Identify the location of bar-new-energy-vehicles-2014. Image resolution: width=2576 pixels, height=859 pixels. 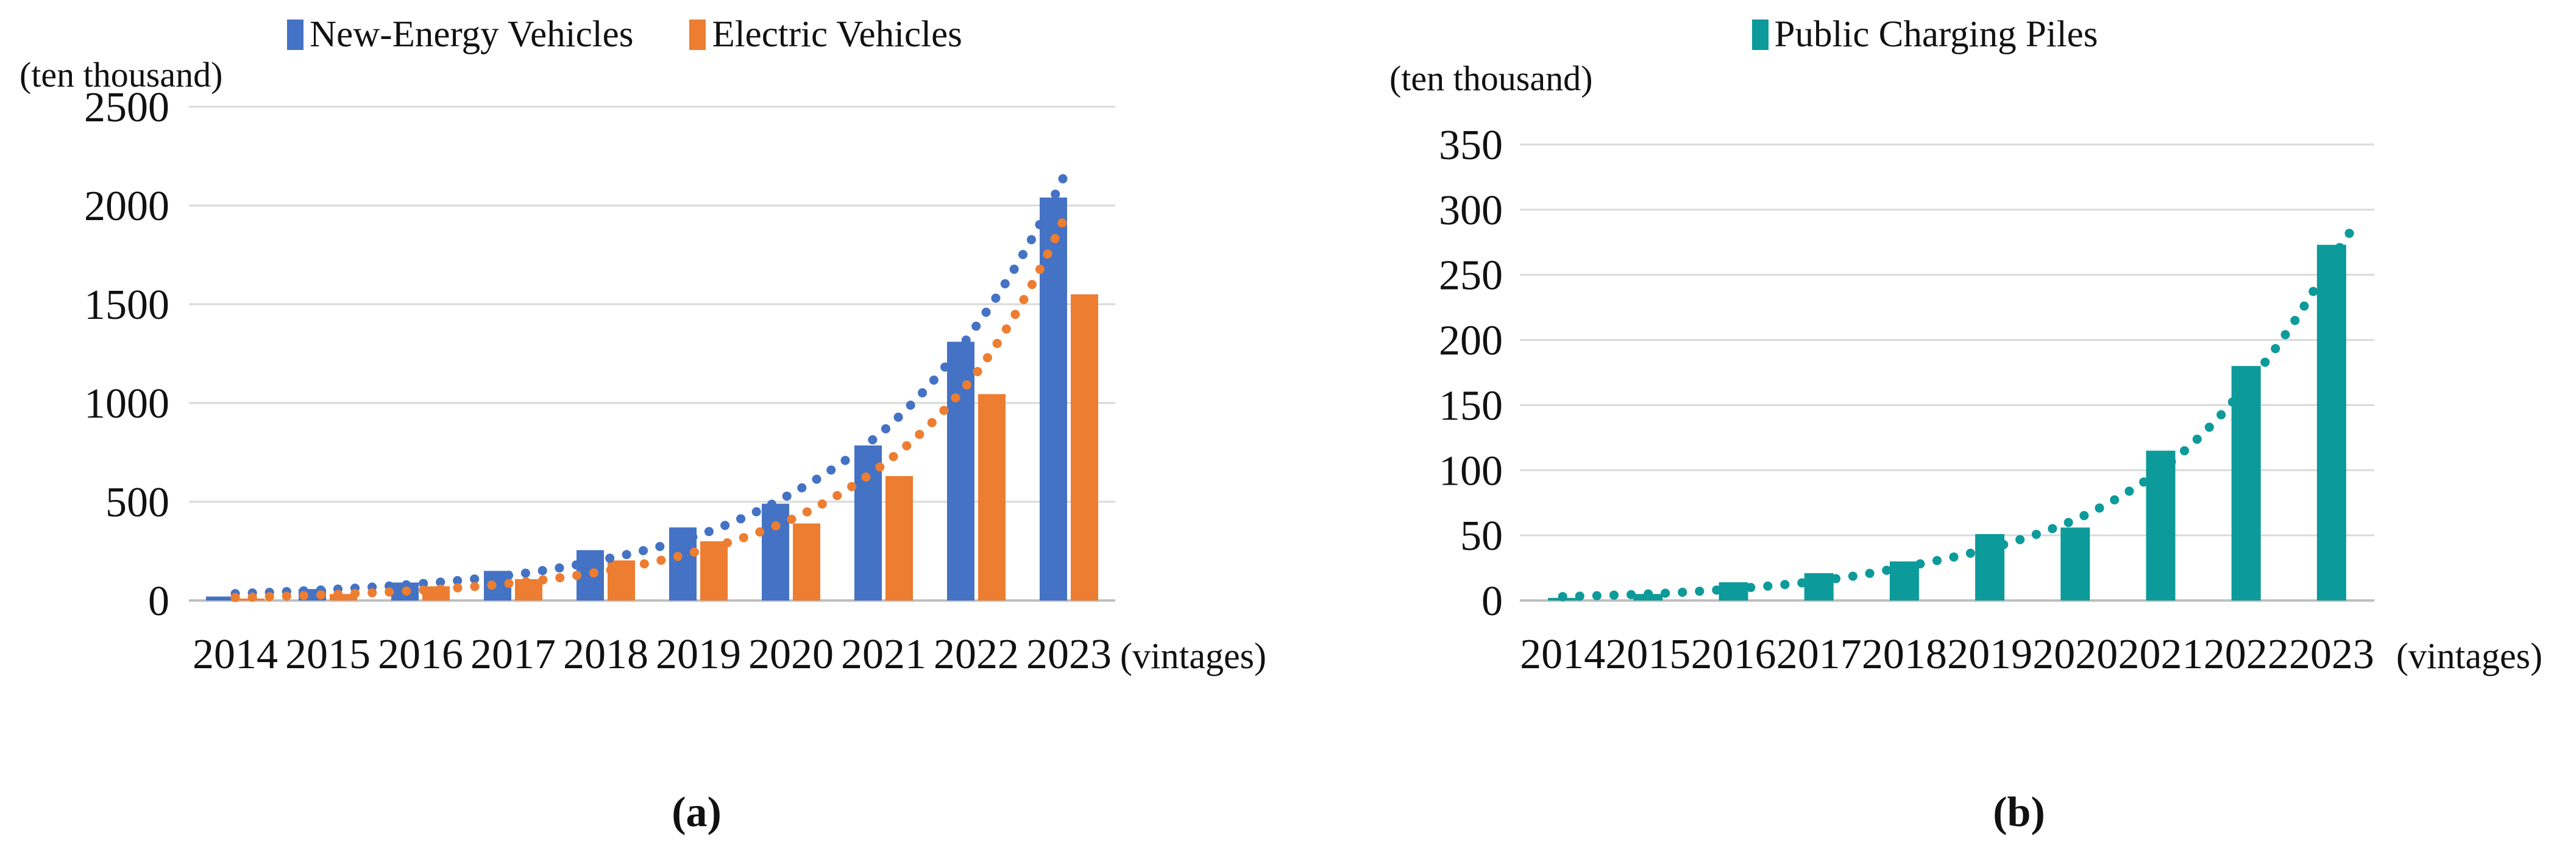
(219, 598).